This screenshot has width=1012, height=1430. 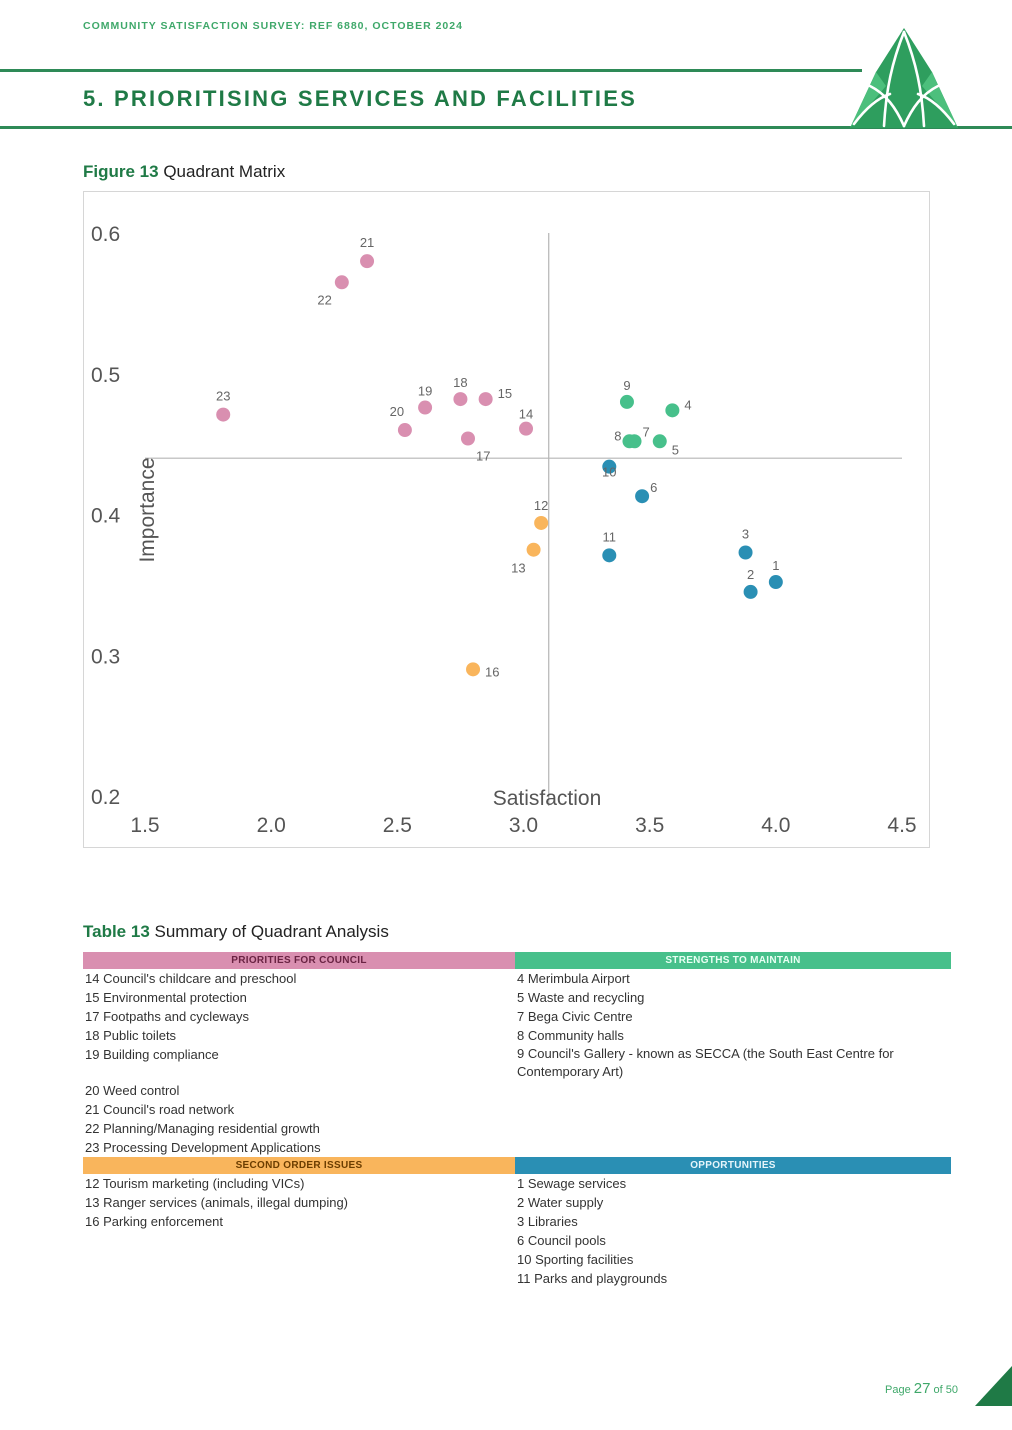 I want to click on point-label-17: 17, so click(x=483, y=455).